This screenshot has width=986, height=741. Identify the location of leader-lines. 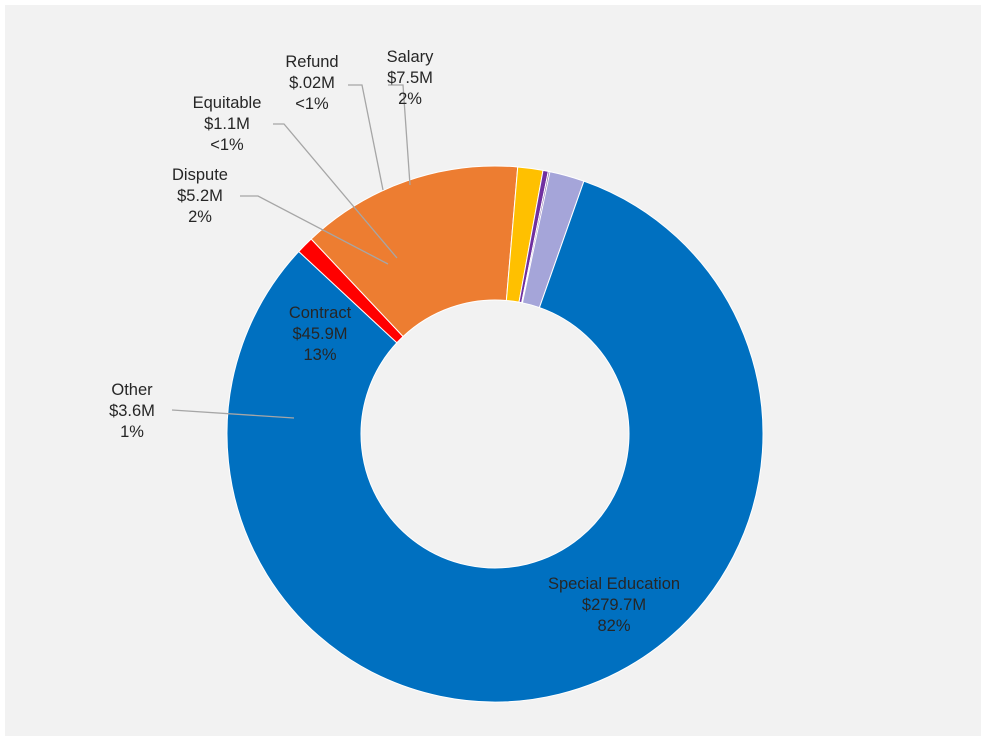
(291, 251).